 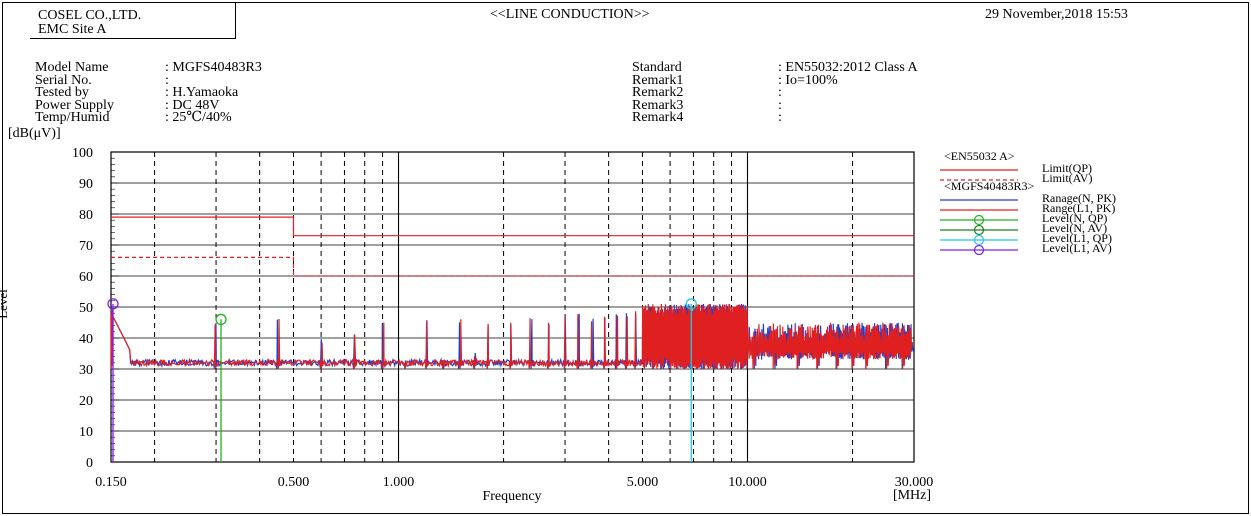 What do you see at coordinates (86, 370) in the screenshot?
I see `y-tick-label: 30` at bounding box center [86, 370].